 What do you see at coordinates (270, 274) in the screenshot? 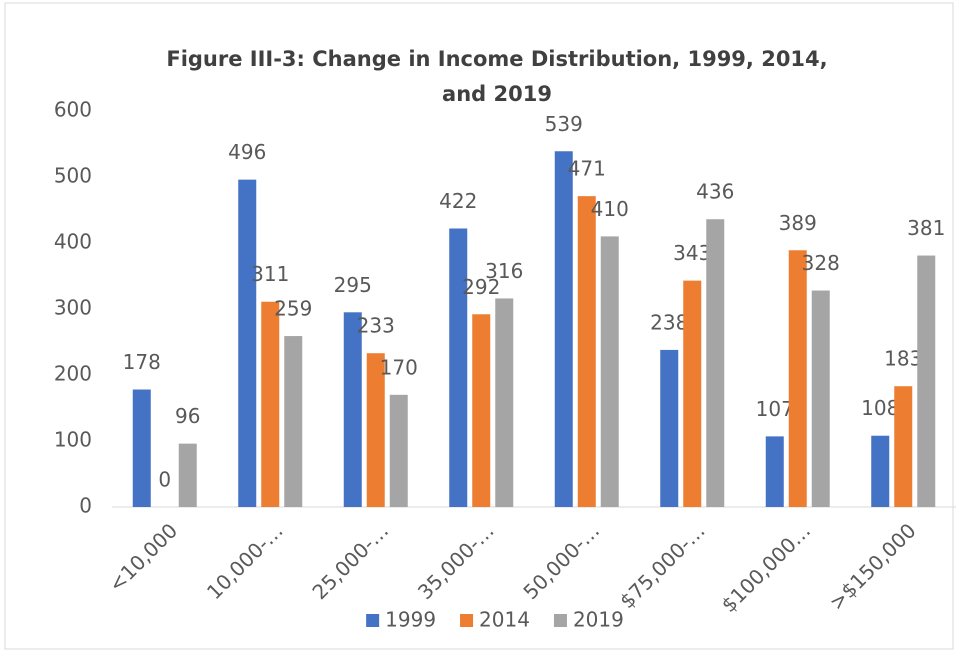
I see `data-label: 311` at bounding box center [270, 274].